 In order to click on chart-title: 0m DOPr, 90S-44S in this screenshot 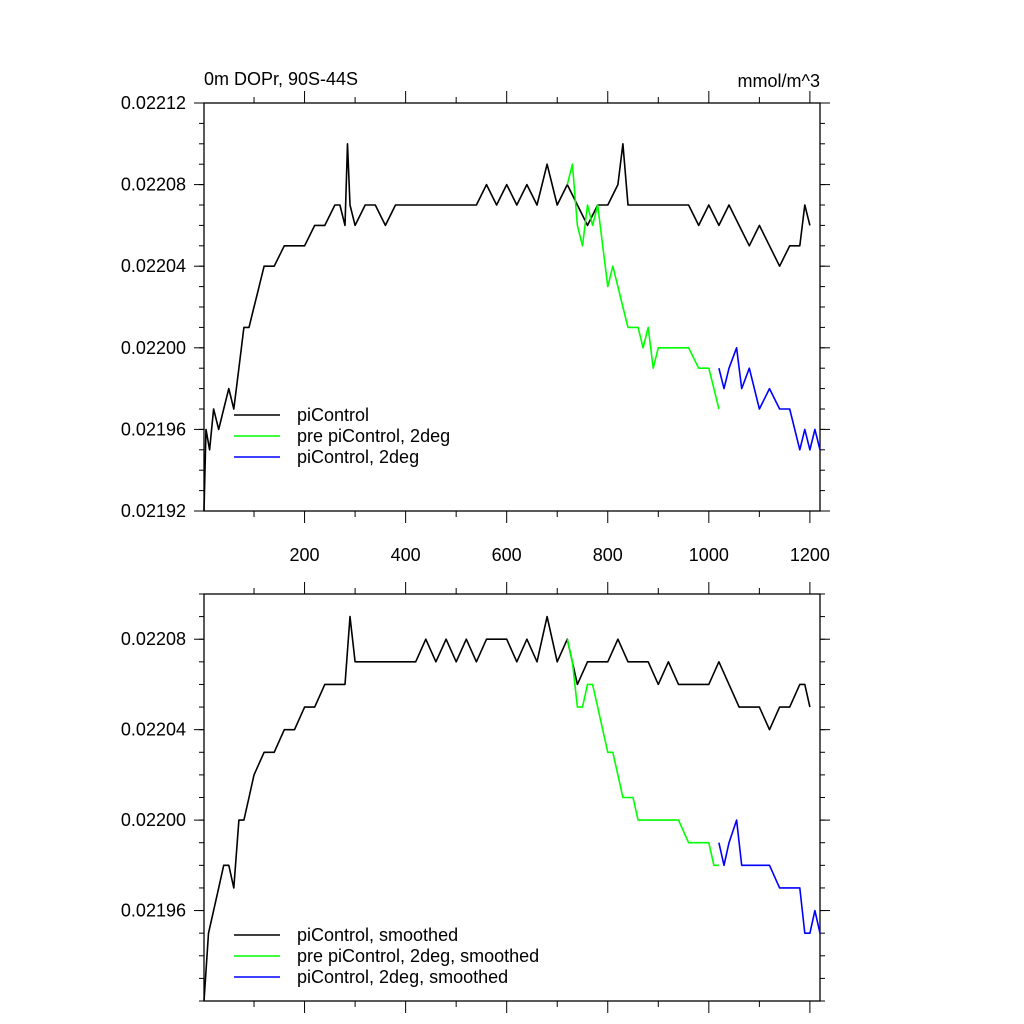, I will do `click(281, 79)`.